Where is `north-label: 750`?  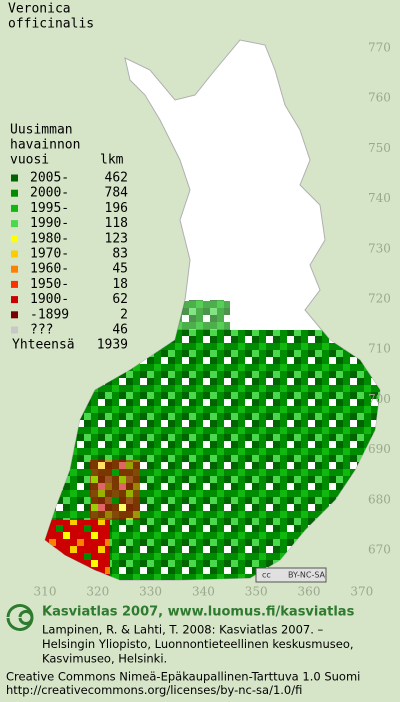 north-label: 750 is located at coordinates (379, 148).